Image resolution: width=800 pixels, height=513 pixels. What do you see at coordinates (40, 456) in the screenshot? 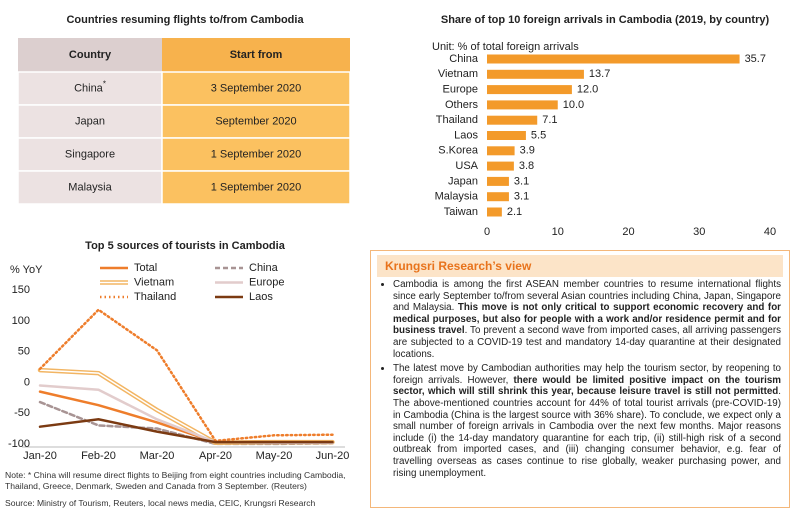
I see `x-tick-label: Jan-20` at bounding box center [40, 456].